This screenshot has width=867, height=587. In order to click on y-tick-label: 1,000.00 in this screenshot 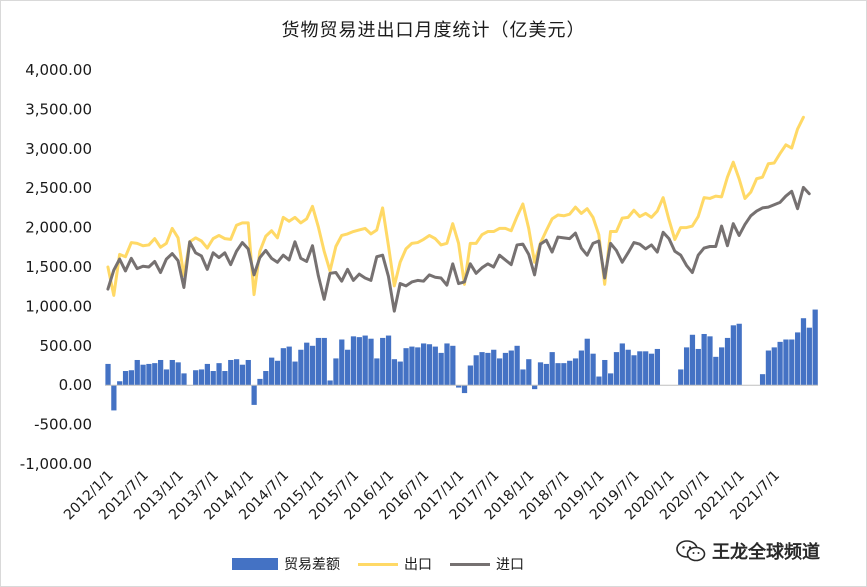, I will do `click(58, 306)`.